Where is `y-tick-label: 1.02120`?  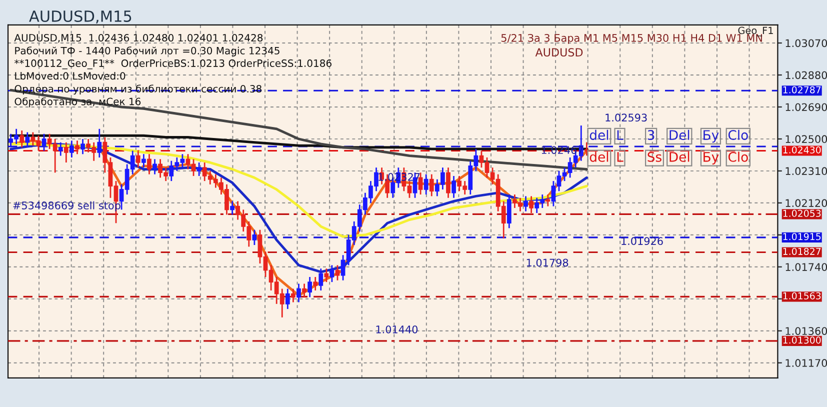
y-tick-label: 1.02120 is located at coordinates (806, 203).